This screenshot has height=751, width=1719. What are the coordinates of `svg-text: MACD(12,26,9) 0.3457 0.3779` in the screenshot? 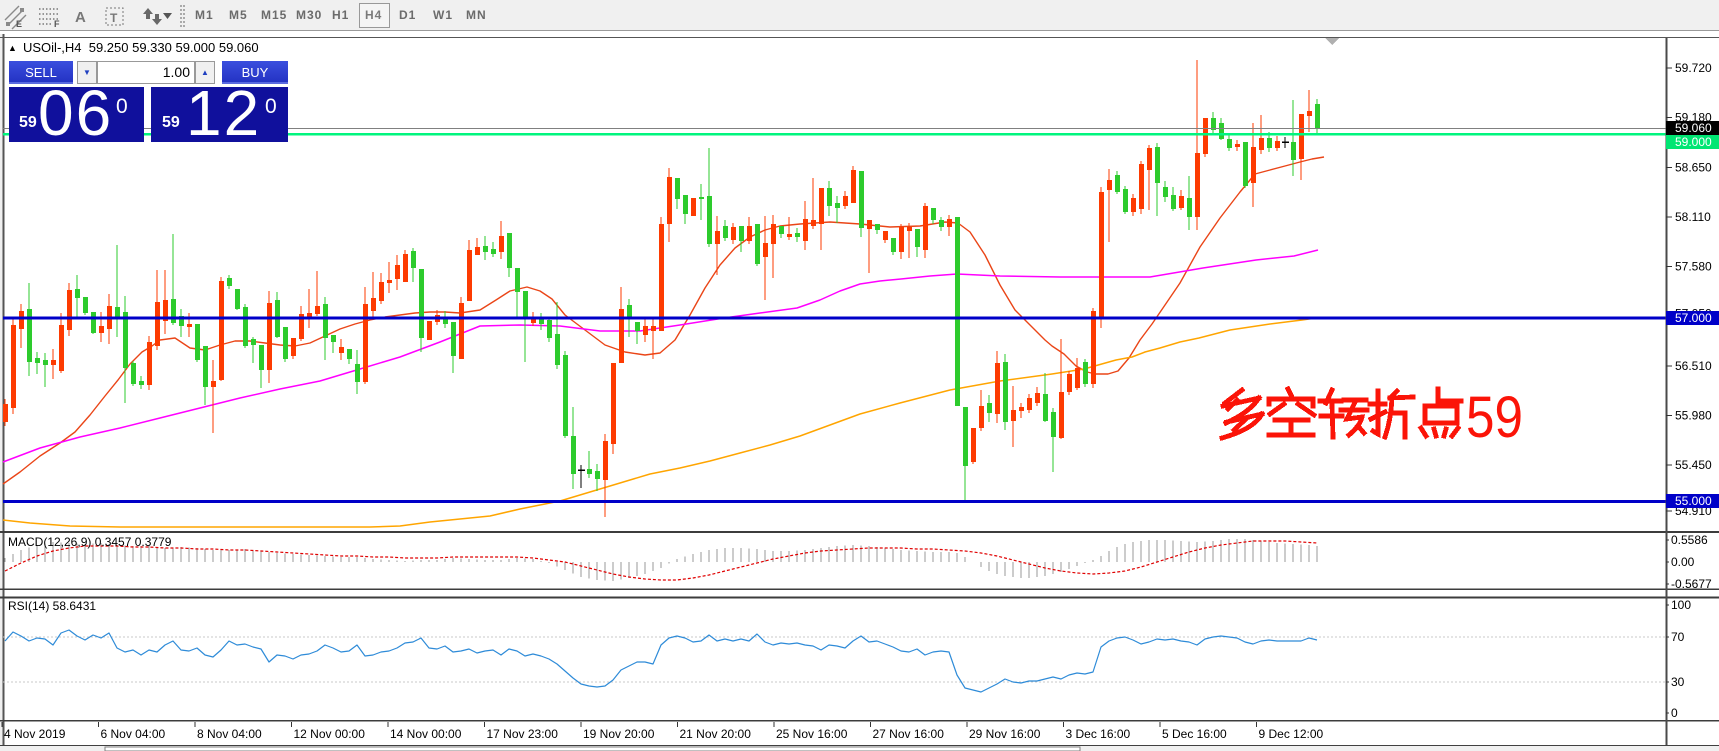 It's located at (90, 542).